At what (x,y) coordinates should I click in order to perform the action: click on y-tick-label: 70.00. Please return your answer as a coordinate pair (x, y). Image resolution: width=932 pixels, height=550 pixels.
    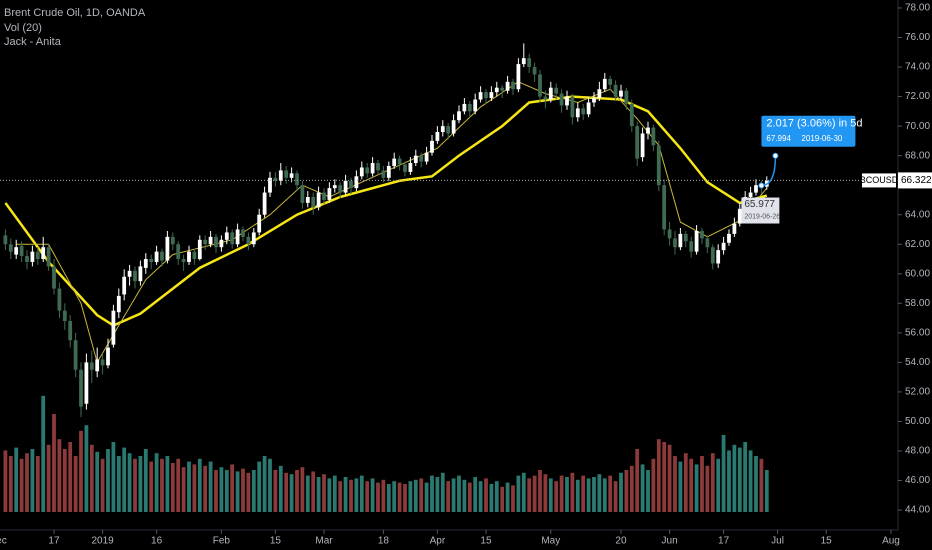
    Looking at the image, I should click on (917, 126).